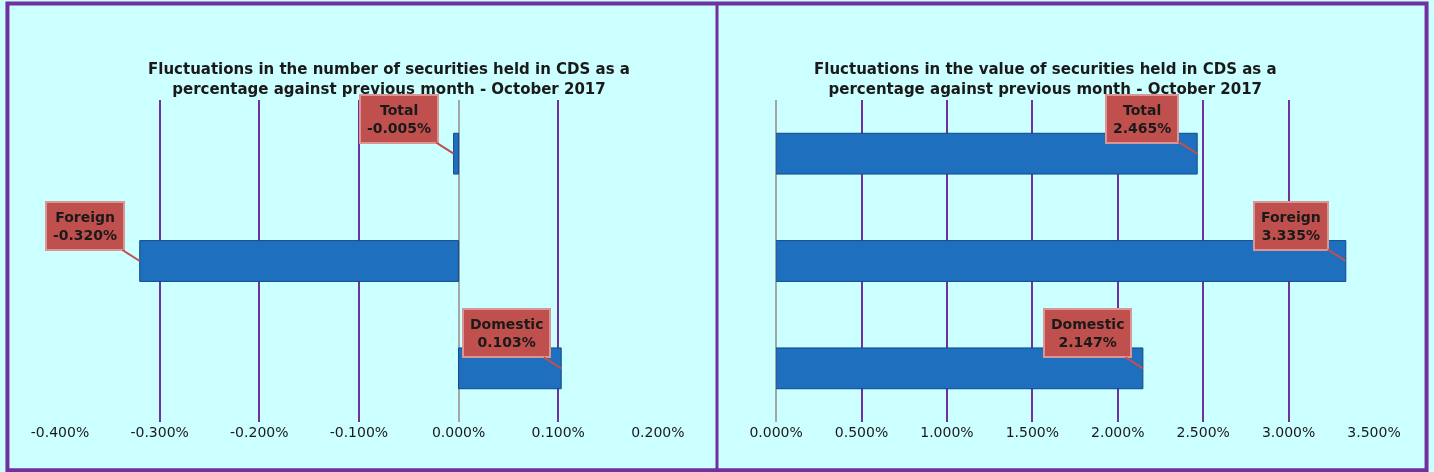 The width and height of the screenshot is (1434, 472). I want to click on x-tick-label: -0.400%, so click(60, 432).